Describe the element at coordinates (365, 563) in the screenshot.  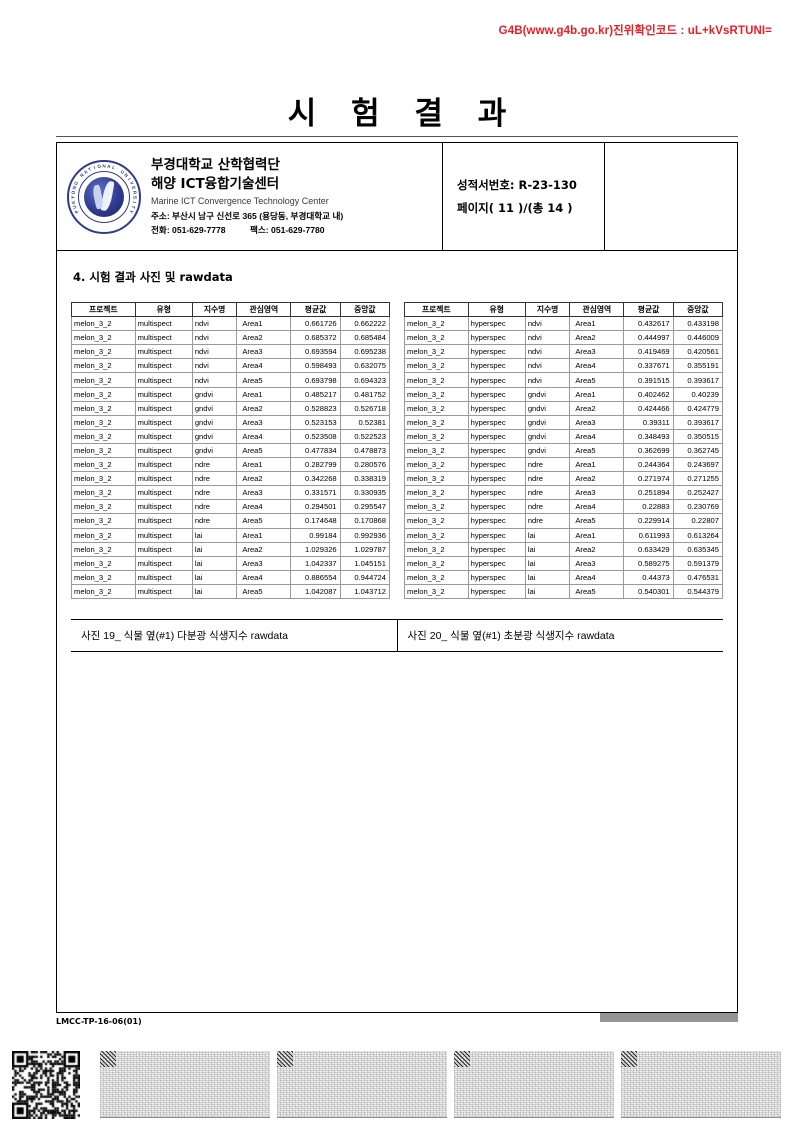
I see `table-cell: 1.045151` at that location.